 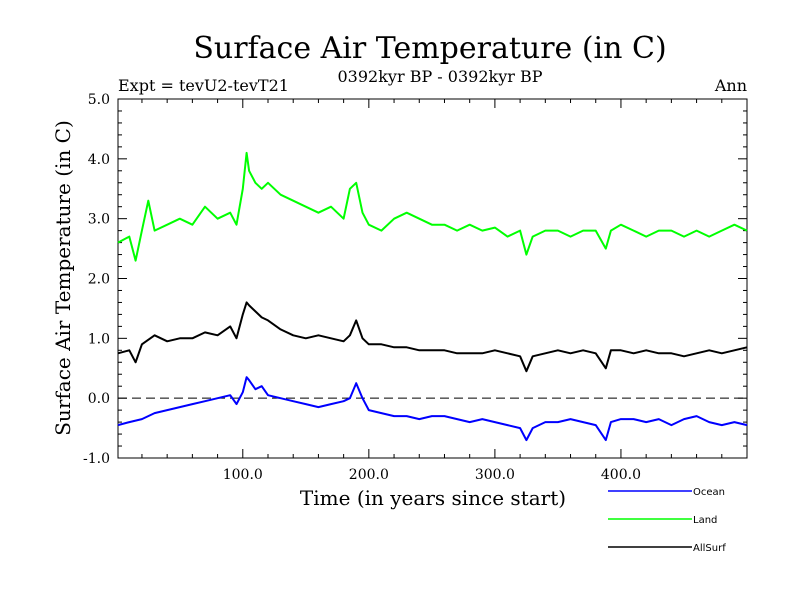 I want to click on y-tick-label: -1.0, so click(x=96, y=459).